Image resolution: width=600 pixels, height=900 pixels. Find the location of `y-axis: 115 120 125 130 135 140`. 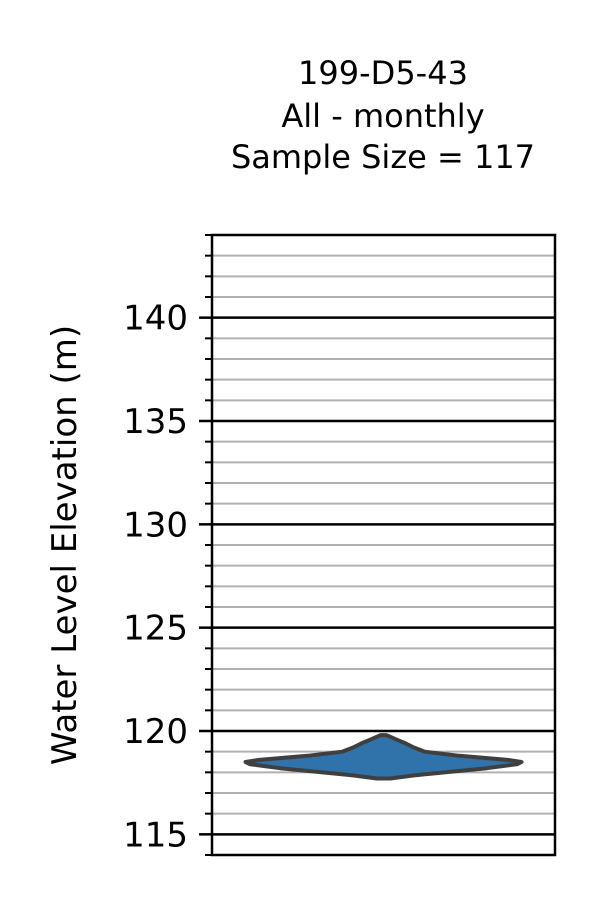

y-axis: 115 120 125 130 135 140 is located at coordinates (167, 545).